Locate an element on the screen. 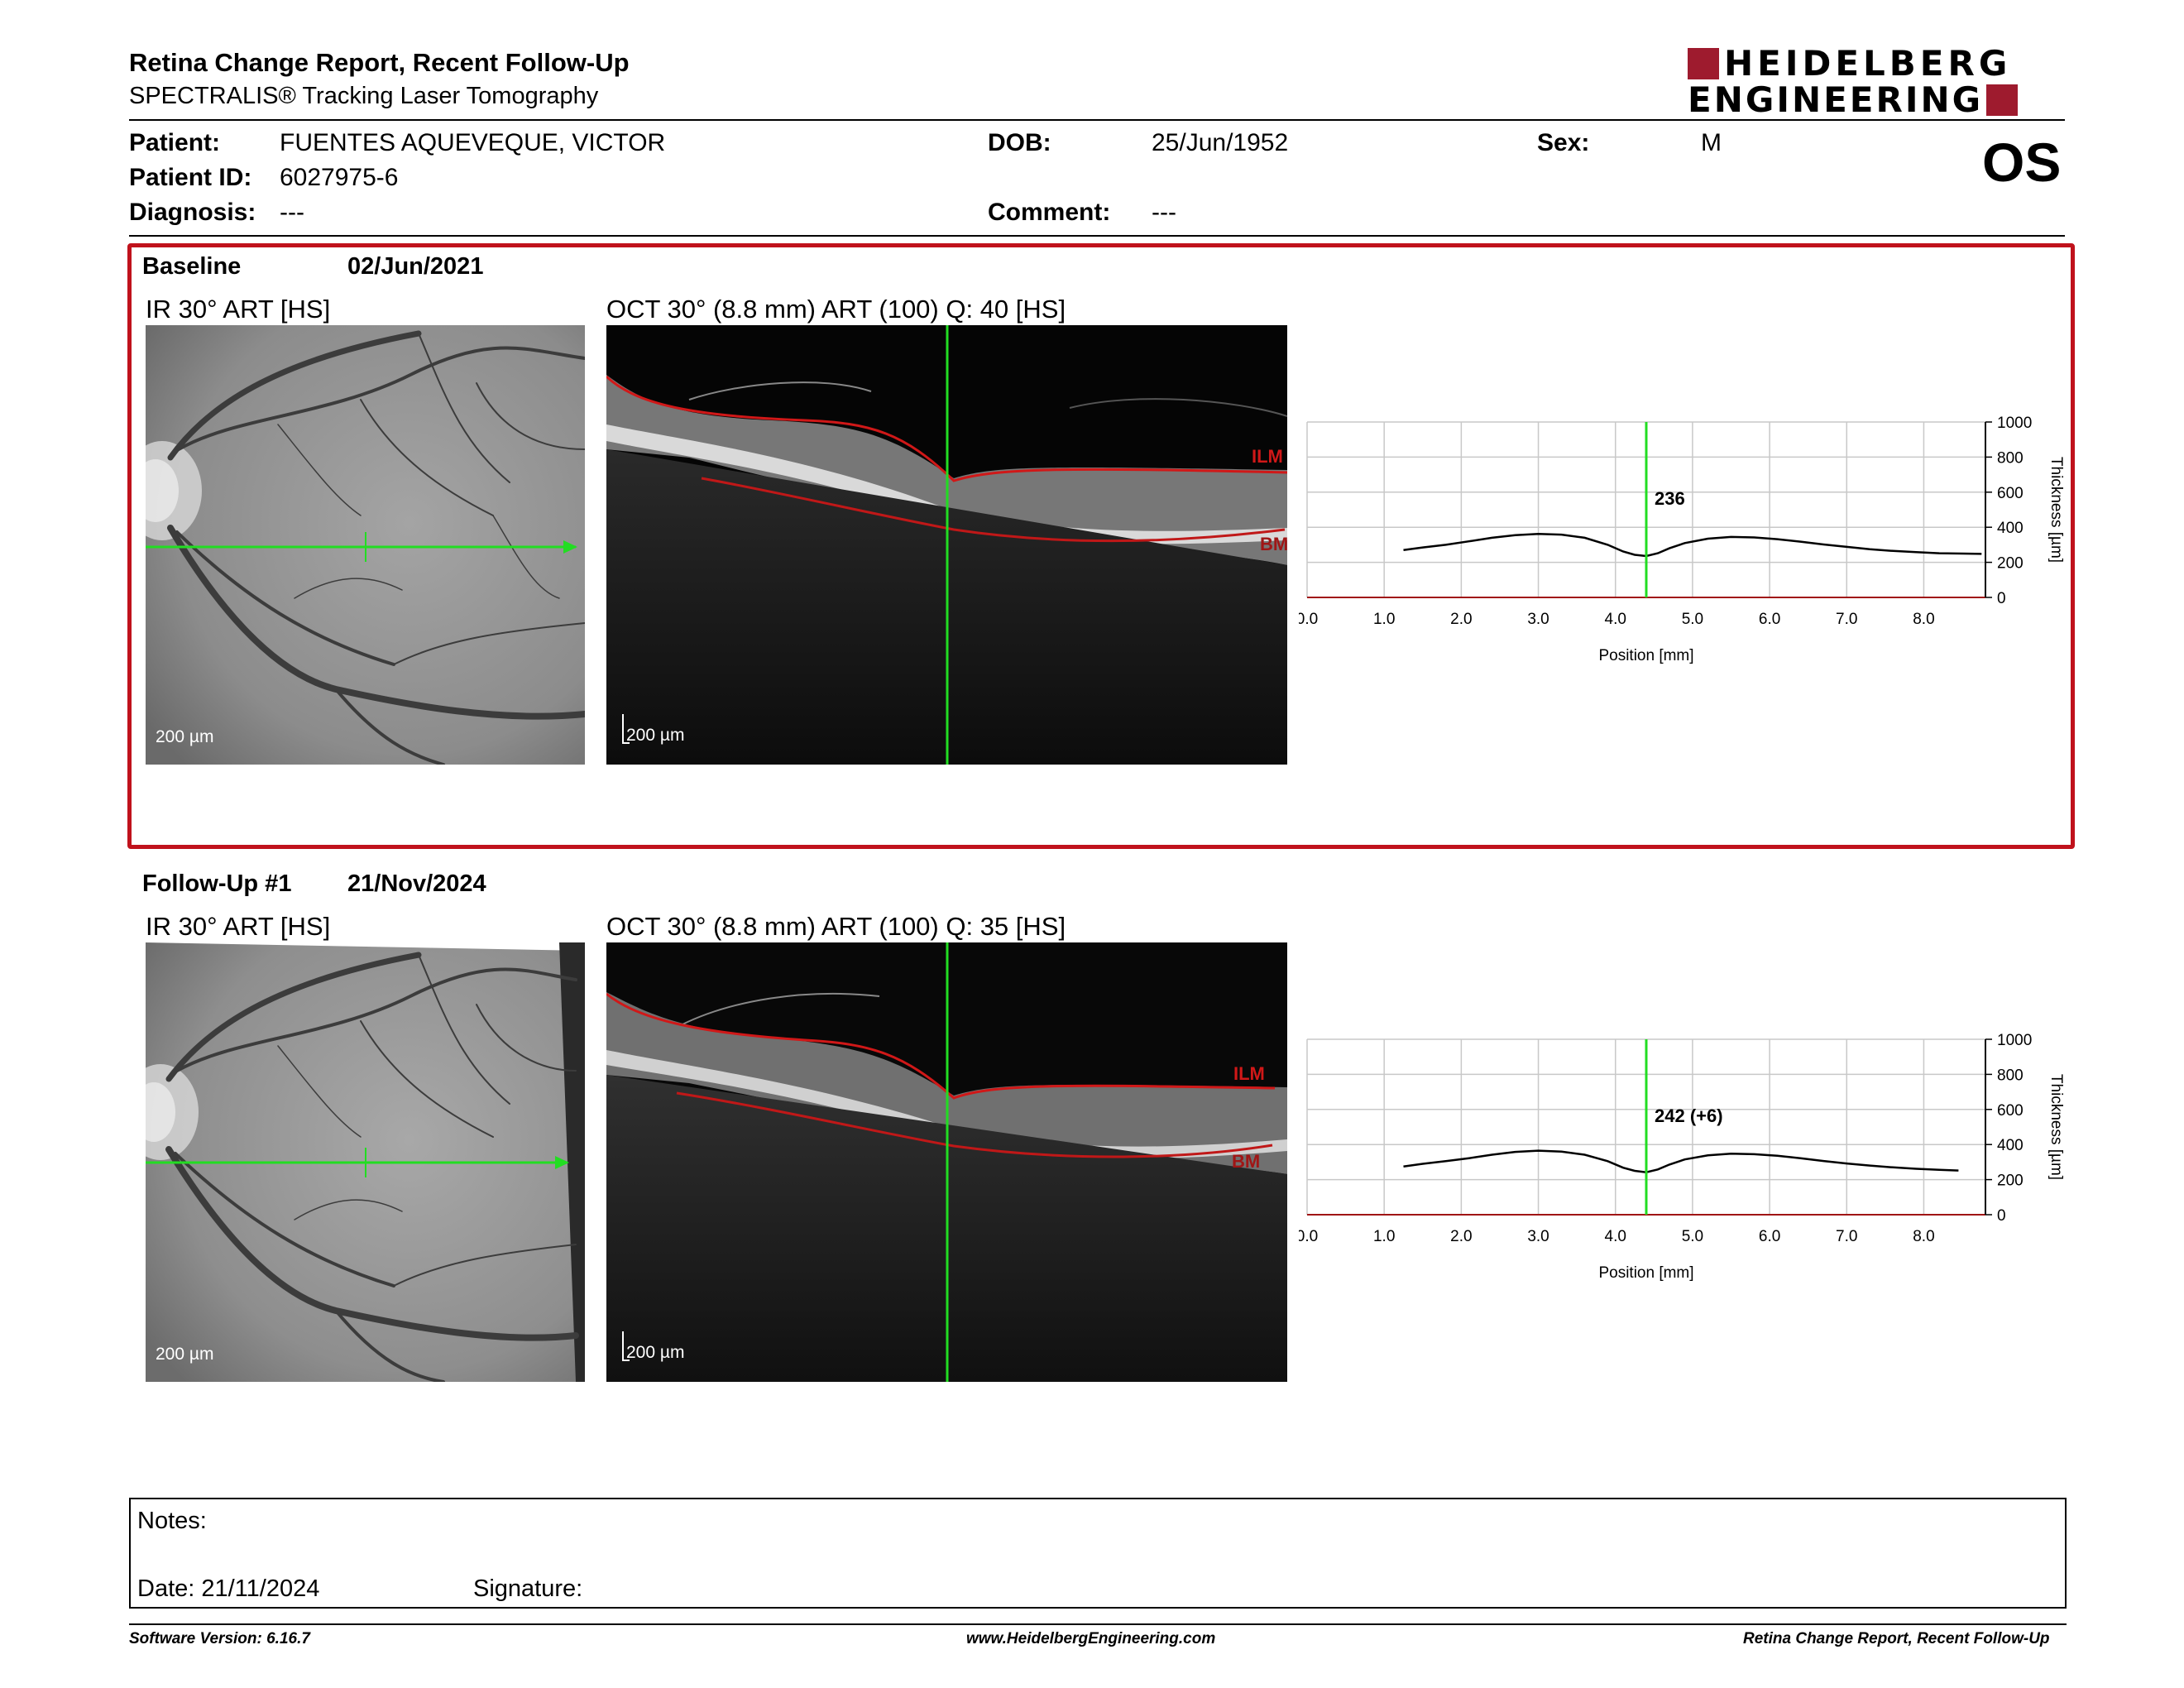 The image size is (2184, 1688). logo-line1: HEIDELBERG is located at coordinates (1868, 63).